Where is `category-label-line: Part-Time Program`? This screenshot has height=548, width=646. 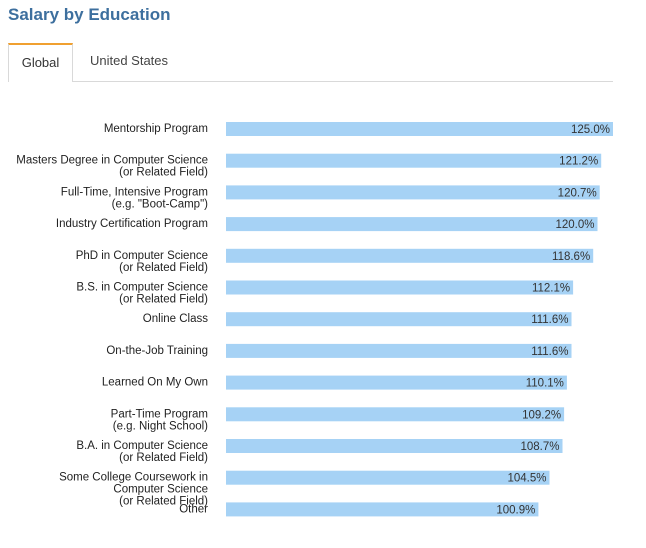
category-label-line: Part-Time Program is located at coordinates (159, 414).